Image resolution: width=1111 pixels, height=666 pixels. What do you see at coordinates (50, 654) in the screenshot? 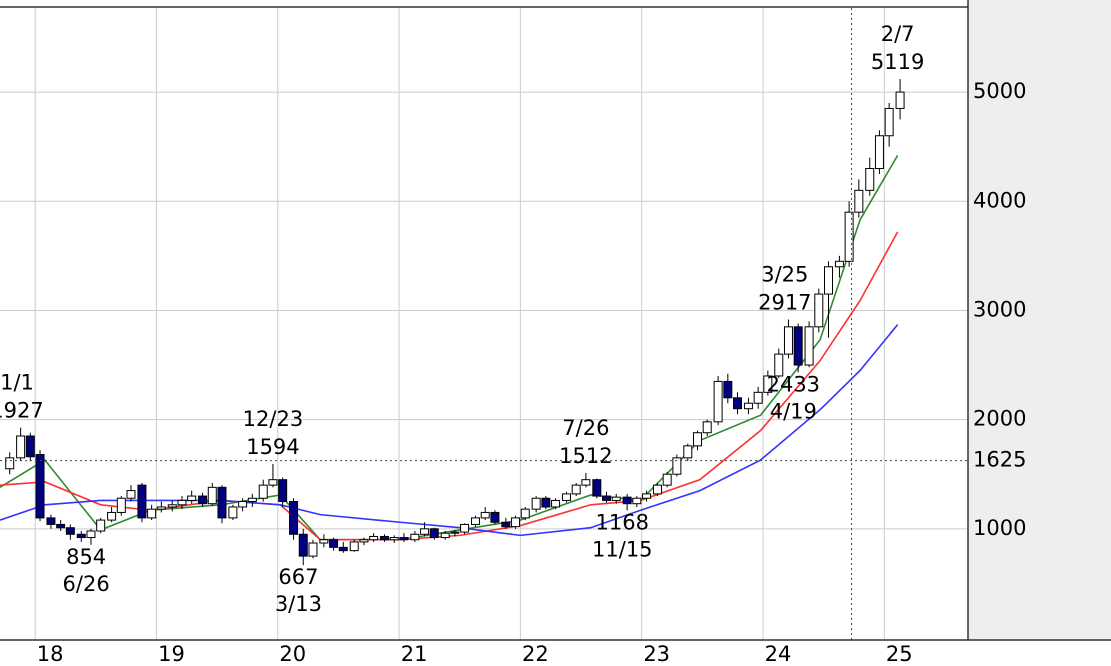
I see `x-tick-label: 18` at bounding box center [50, 654].